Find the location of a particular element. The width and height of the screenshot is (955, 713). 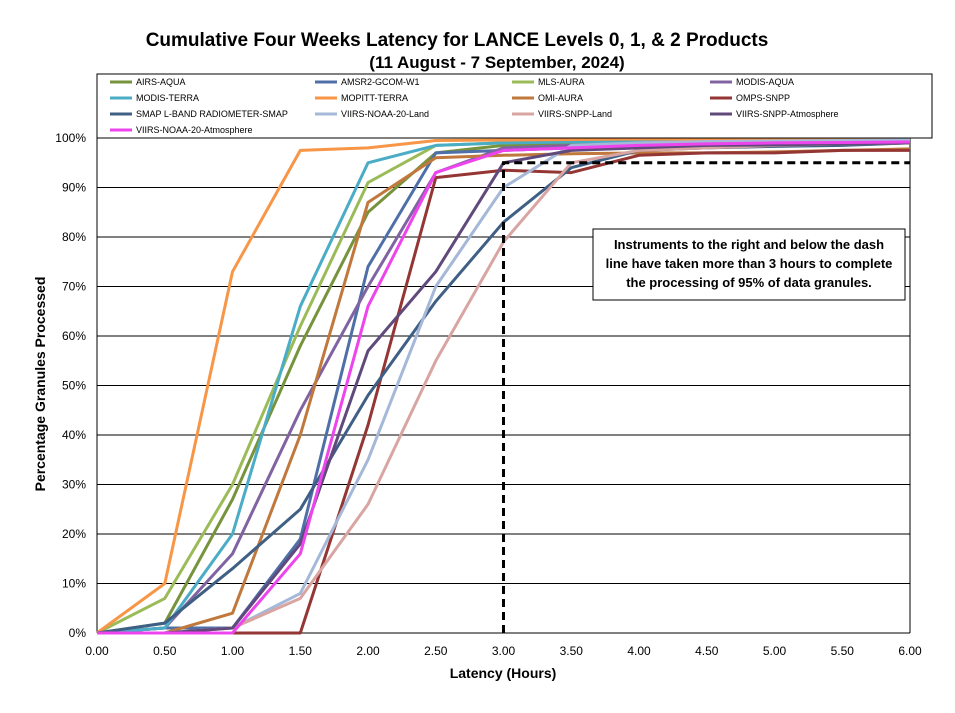

x-tick-label: 0.00 is located at coordinates (97, 651).